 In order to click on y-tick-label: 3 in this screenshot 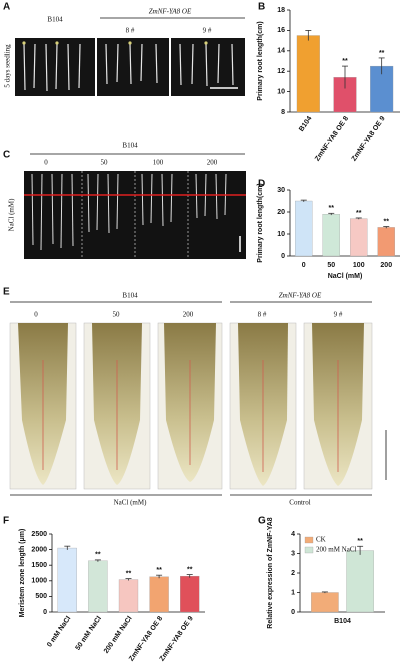, I will do `click(293, 553)`.